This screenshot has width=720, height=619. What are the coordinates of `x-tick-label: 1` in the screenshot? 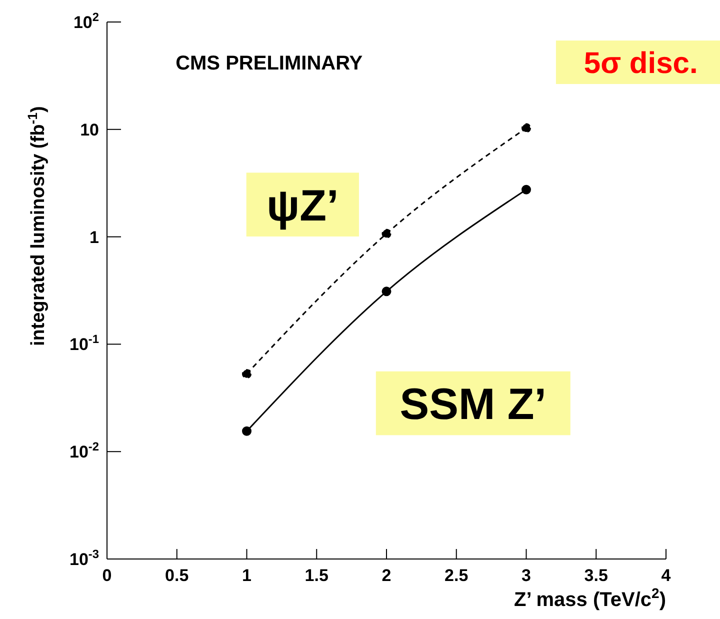 It's located at (247, 575).